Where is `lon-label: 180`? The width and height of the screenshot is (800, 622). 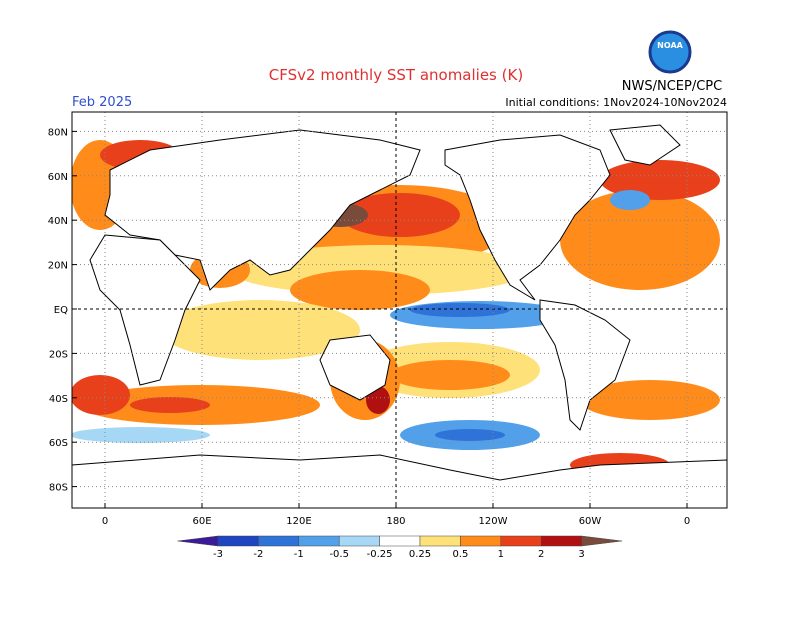 lon-label: 180 is located at coordinates (395, 521).